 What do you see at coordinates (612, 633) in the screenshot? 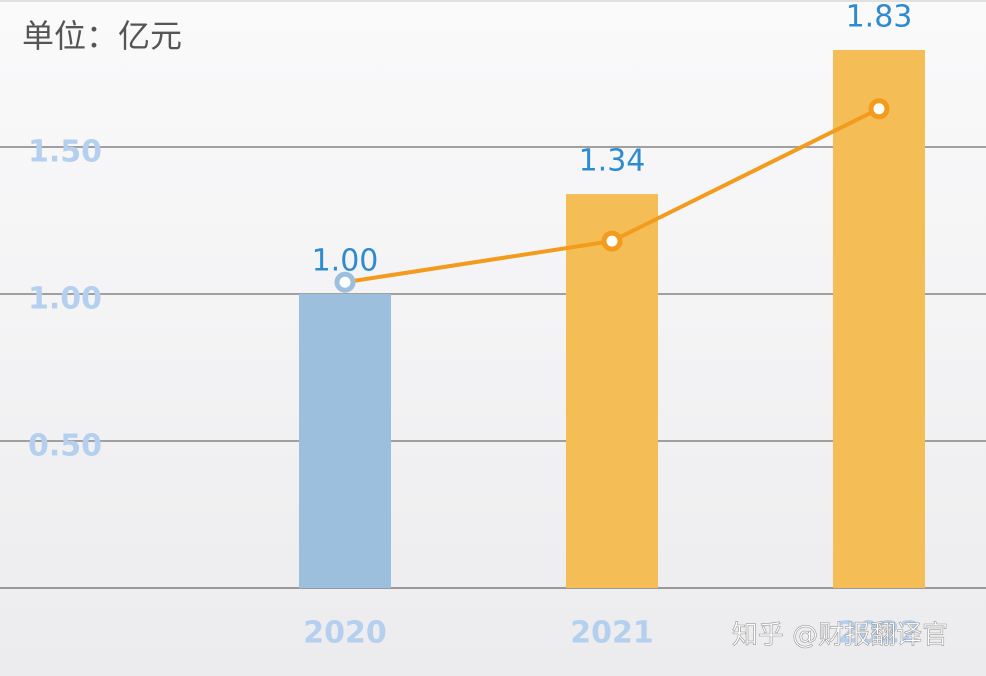
I see `x-tick-label: 2021` at bounding box center [612, 633].